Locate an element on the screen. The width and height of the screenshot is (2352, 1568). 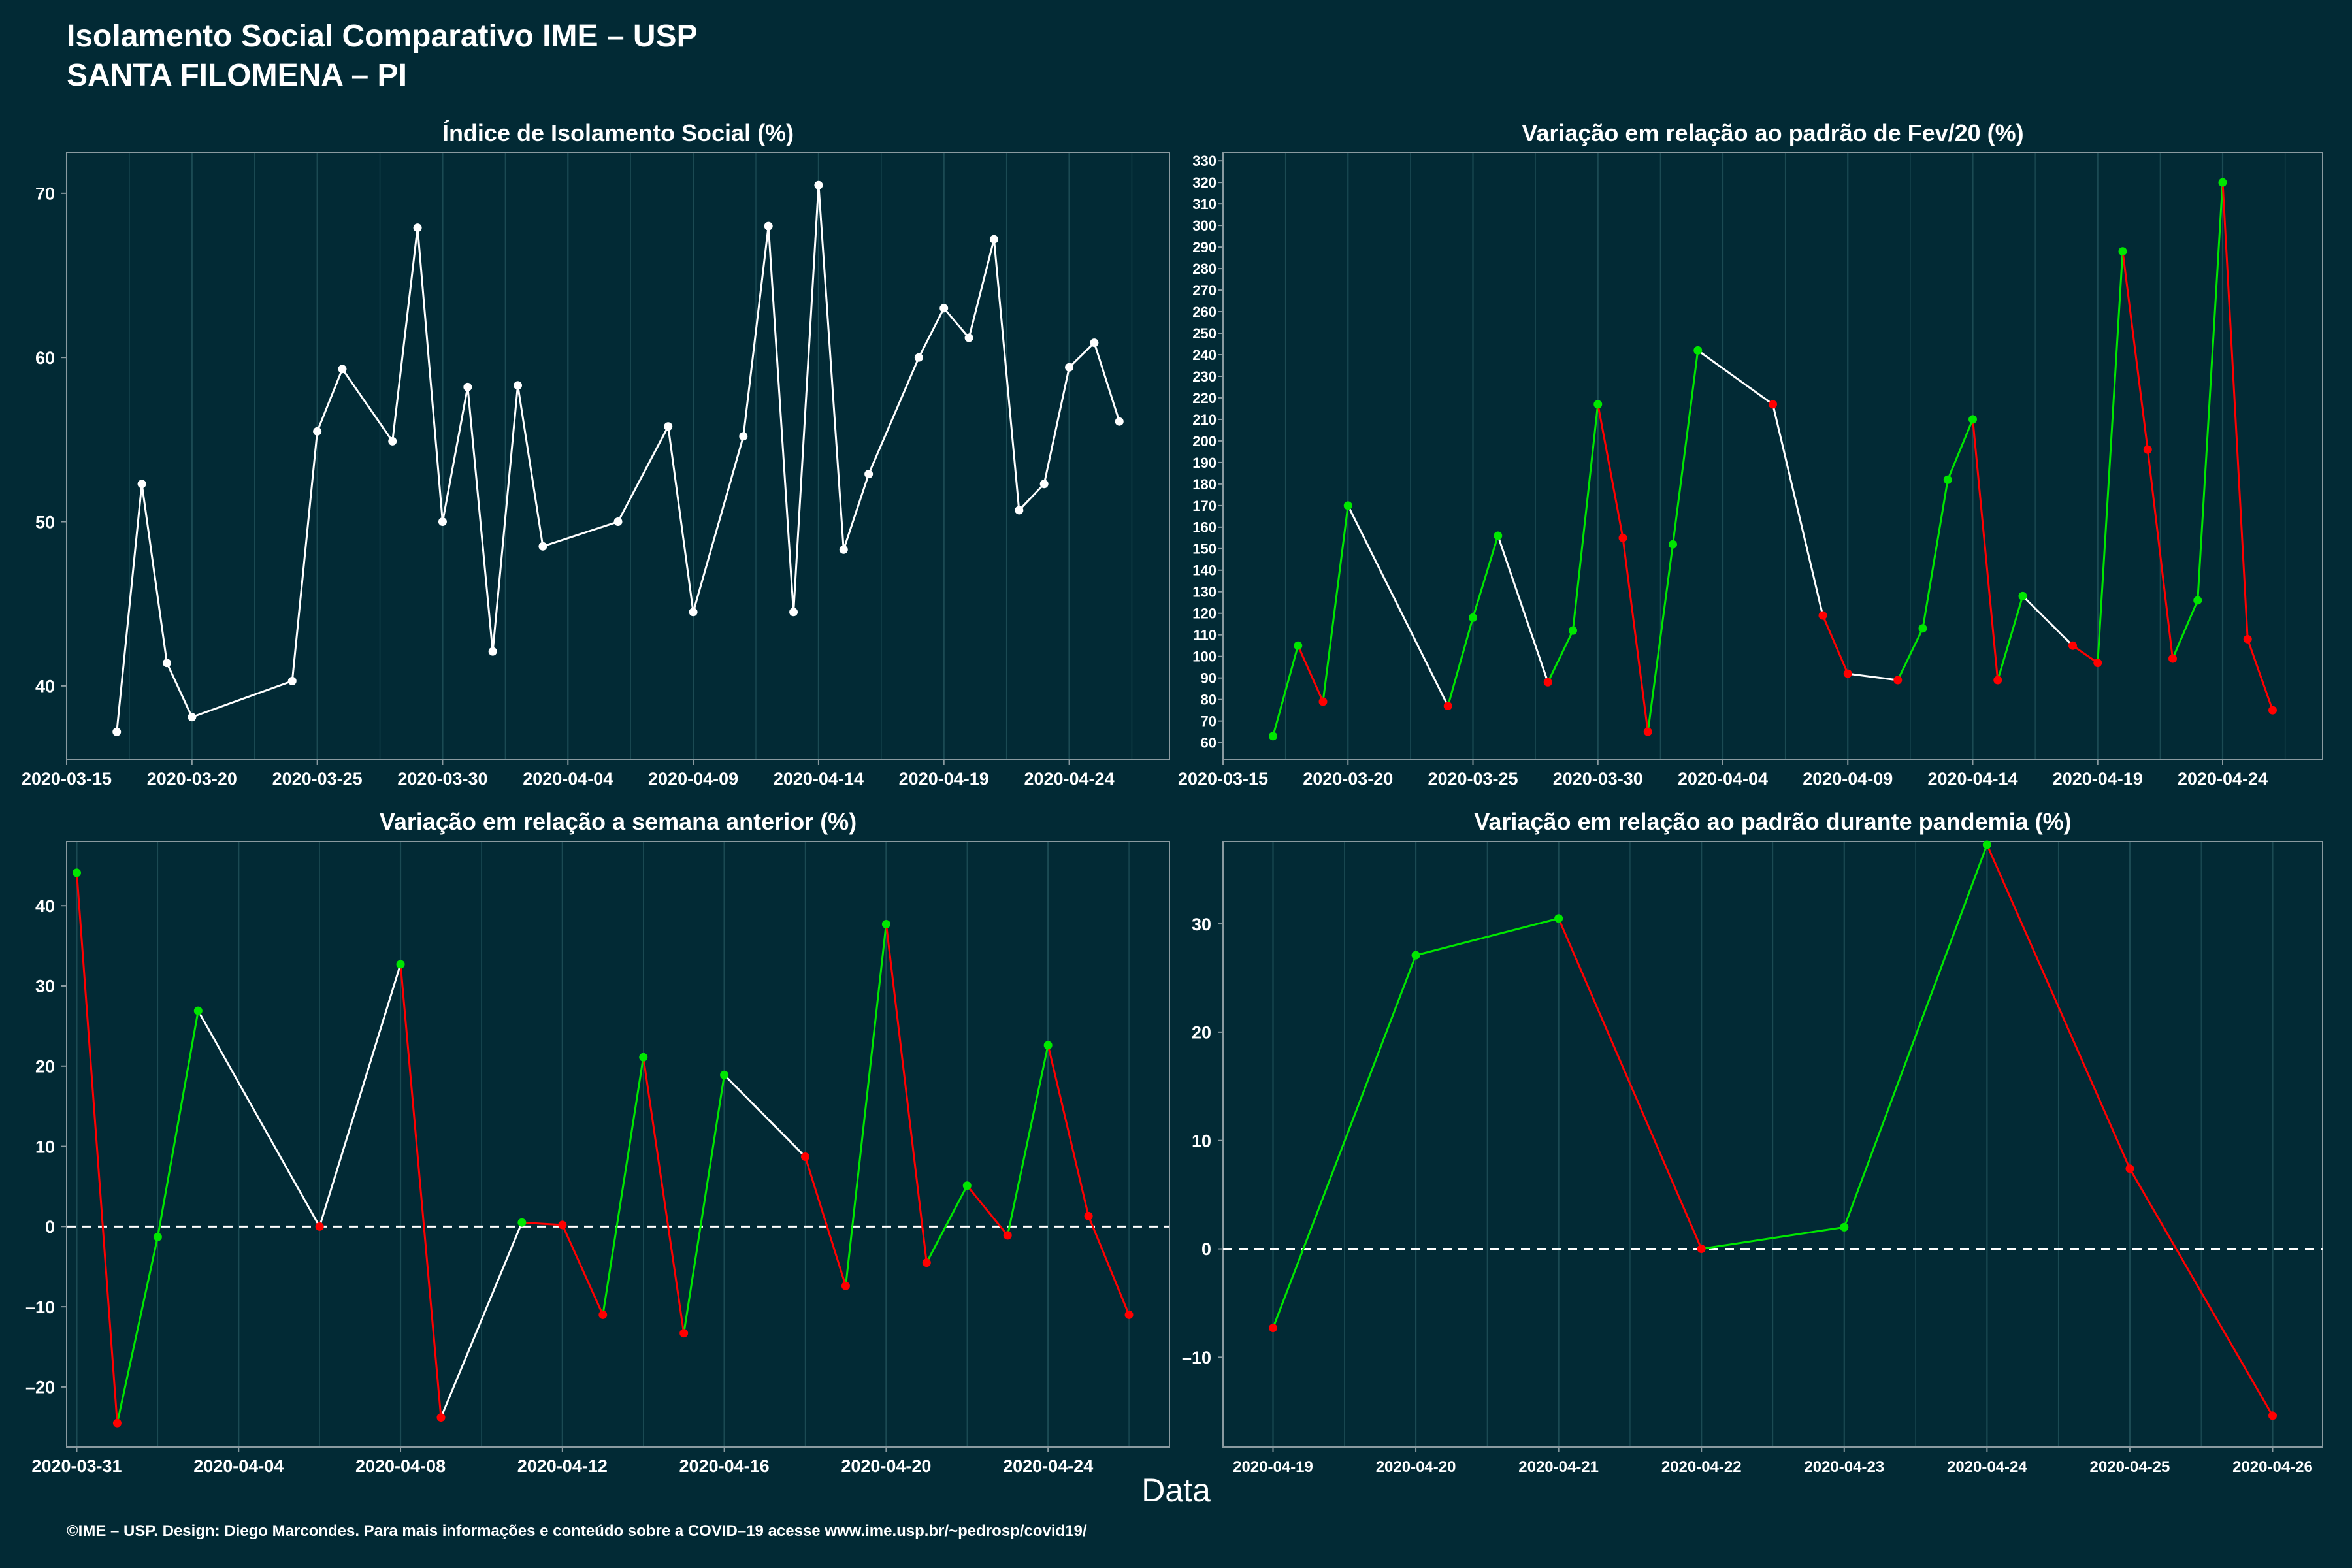
x-tick-label: 2020-04-24 is located at coordinates (2223, 779).